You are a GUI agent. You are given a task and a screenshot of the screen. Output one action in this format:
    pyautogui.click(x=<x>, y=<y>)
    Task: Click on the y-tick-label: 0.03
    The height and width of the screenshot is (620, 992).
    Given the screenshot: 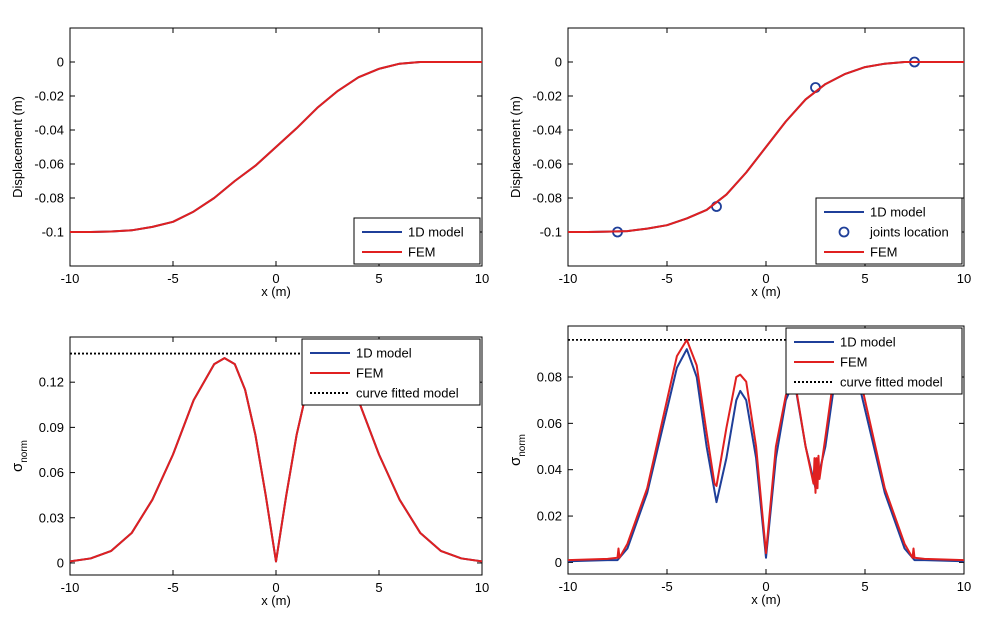 What is the action you would take?
    pyautogui.click(x=51, y=517)
    